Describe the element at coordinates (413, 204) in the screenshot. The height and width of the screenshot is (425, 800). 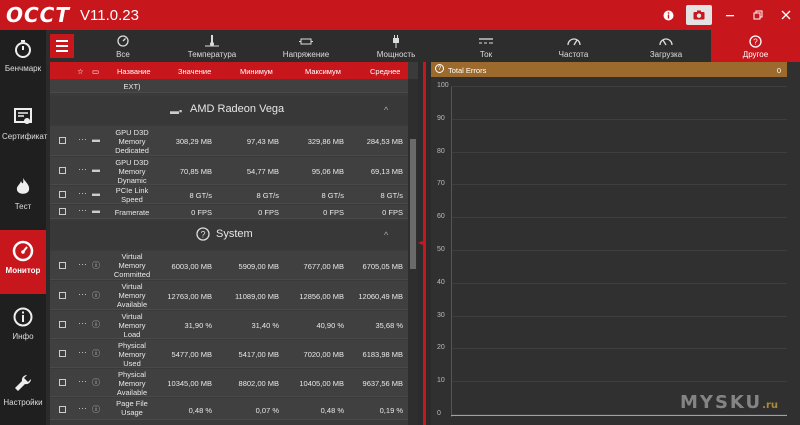
I see `scrollbar-thumb` at that location.